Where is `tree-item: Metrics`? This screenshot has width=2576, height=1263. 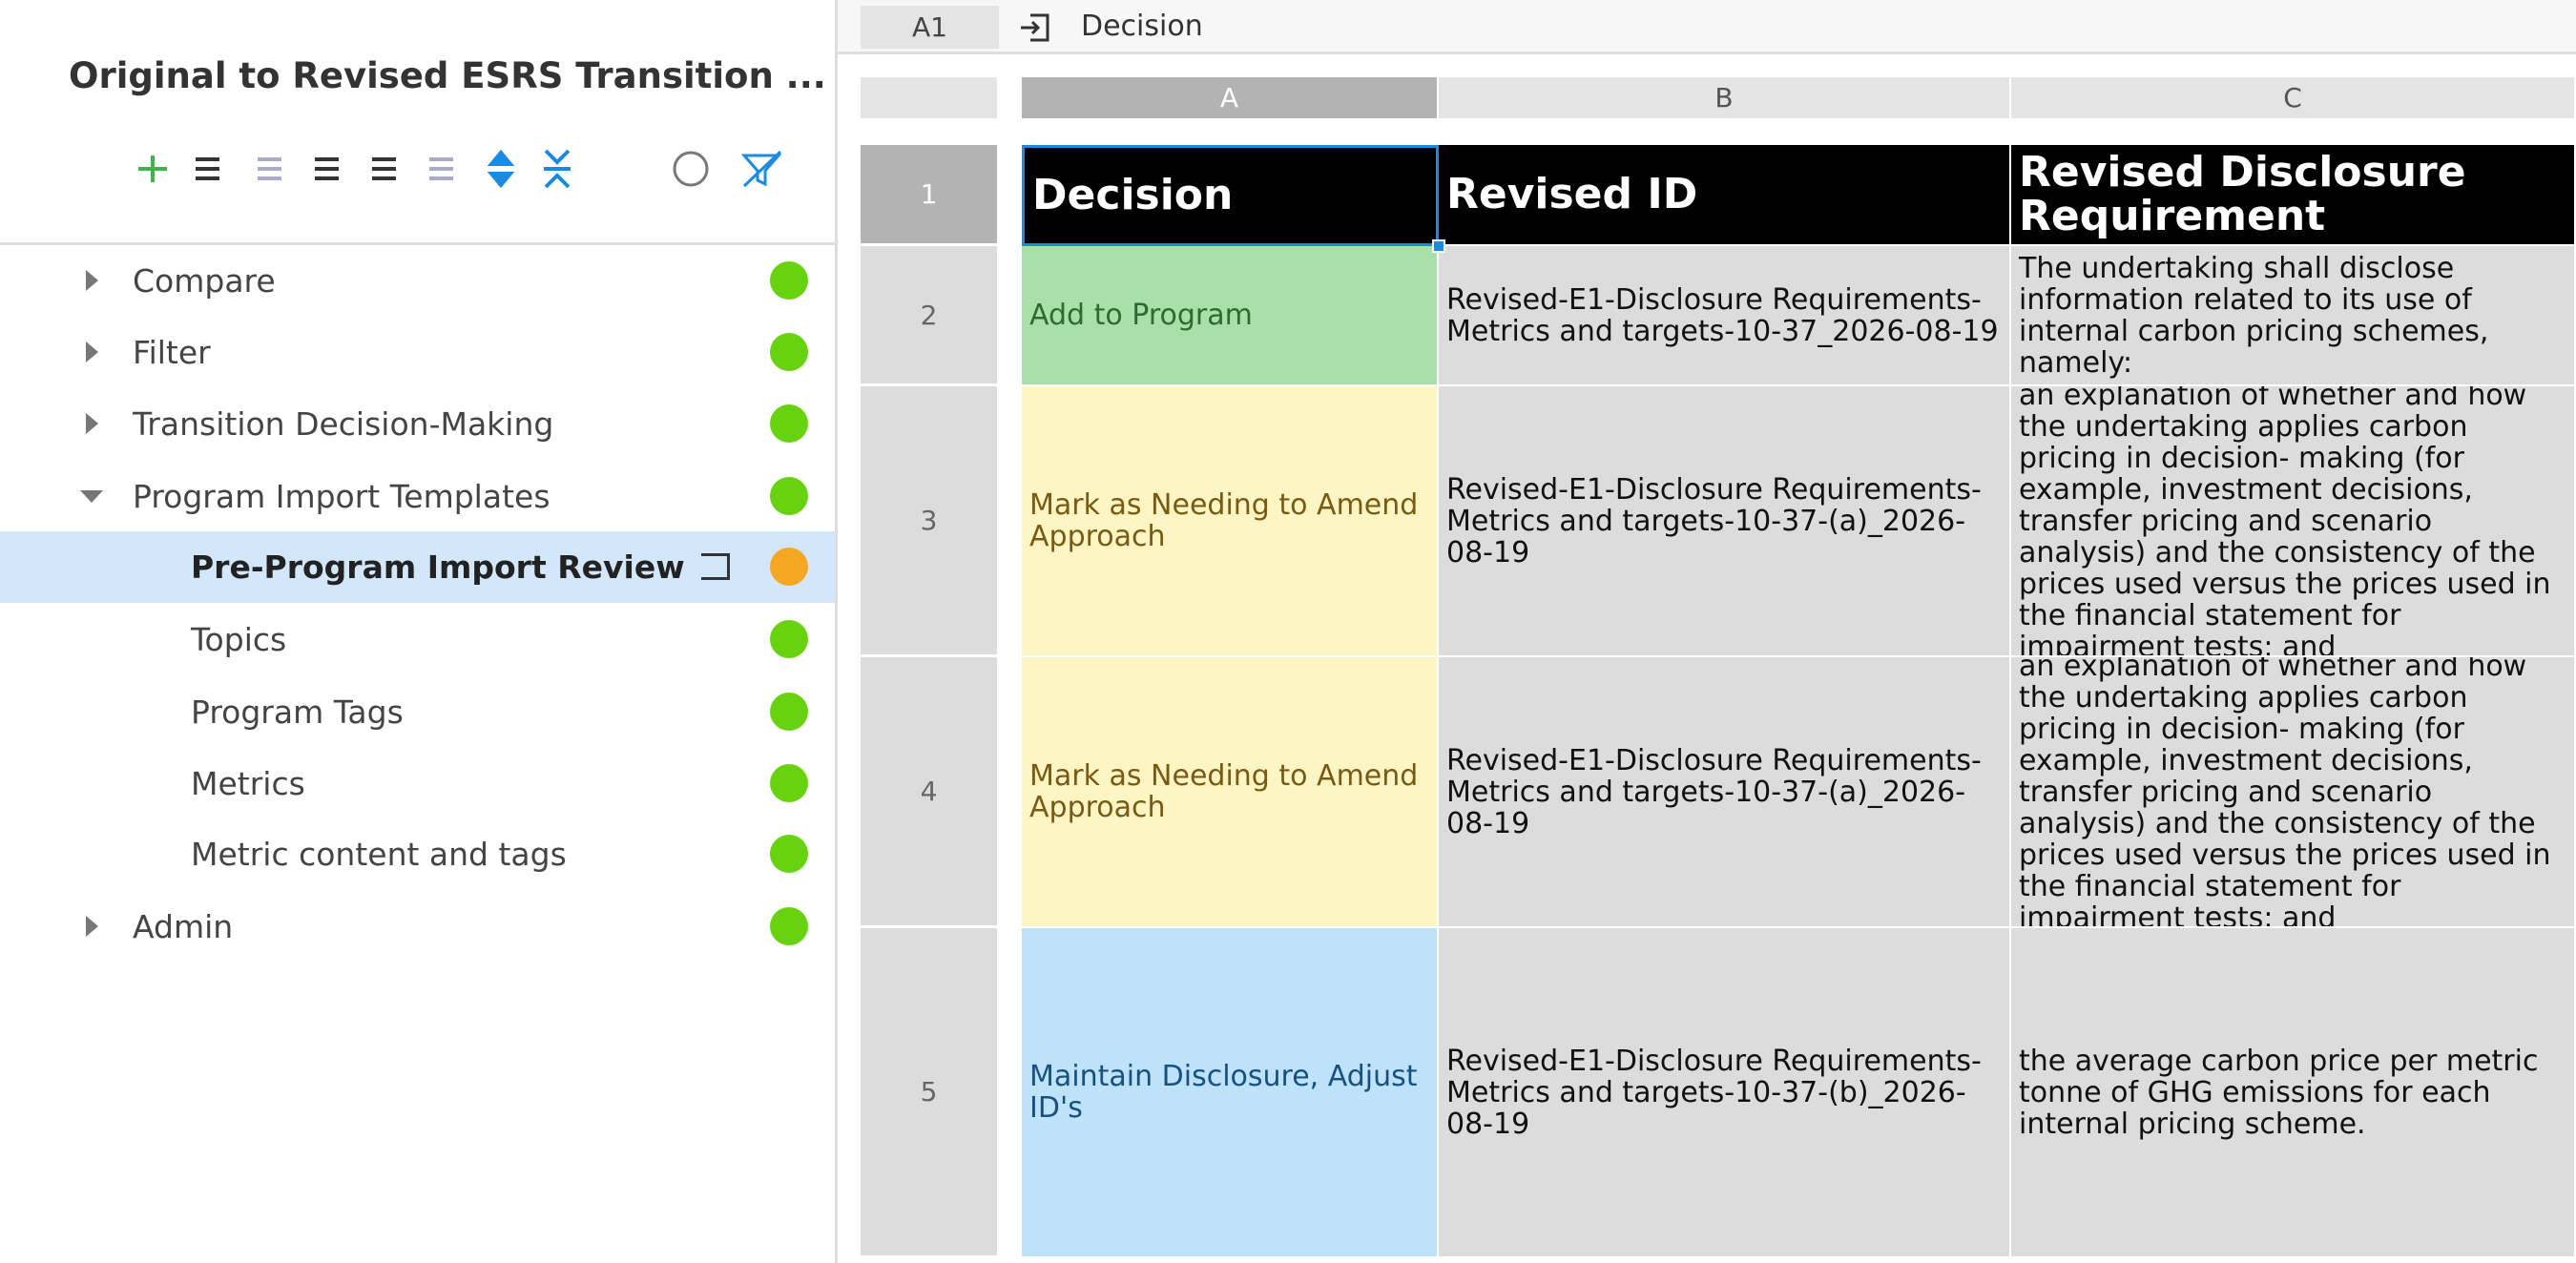 tree-item: Metrics is located at coordinates (417, 783).